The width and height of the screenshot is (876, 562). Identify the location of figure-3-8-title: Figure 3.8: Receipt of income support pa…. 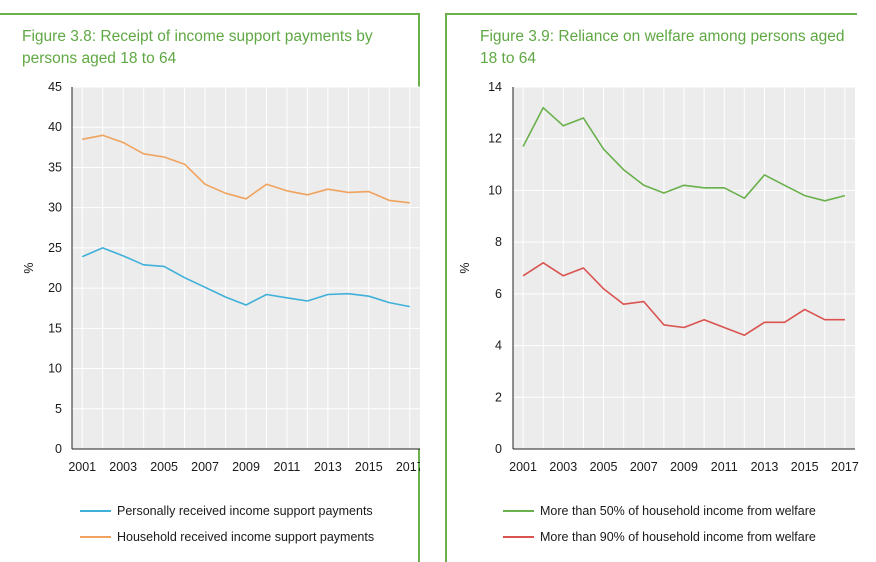
(197, 47).